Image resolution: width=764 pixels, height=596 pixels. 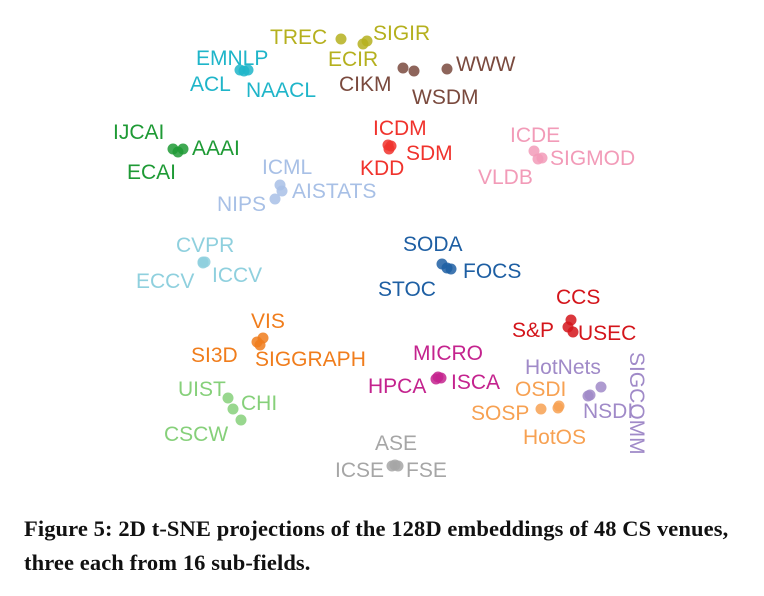 I want to click on label-www: WWW, so click(x=486, y=64).